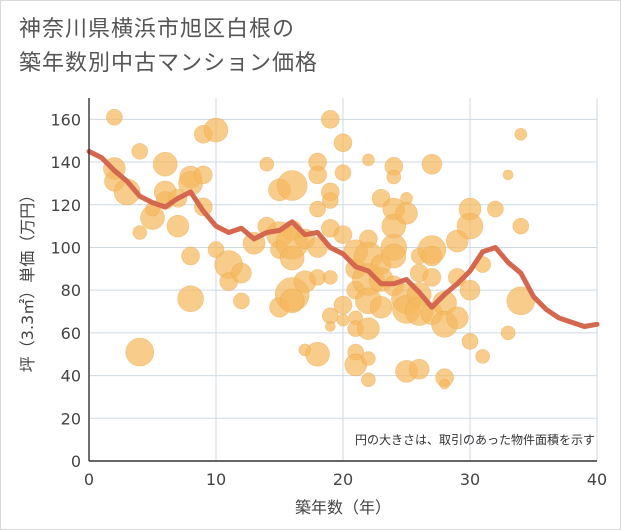 Image resolution: width=621 pixels, height=530 pixels. Describe the element at coordinates (71, 418) in the screenshot. I see `y-tick-label-20: 20` at that location.